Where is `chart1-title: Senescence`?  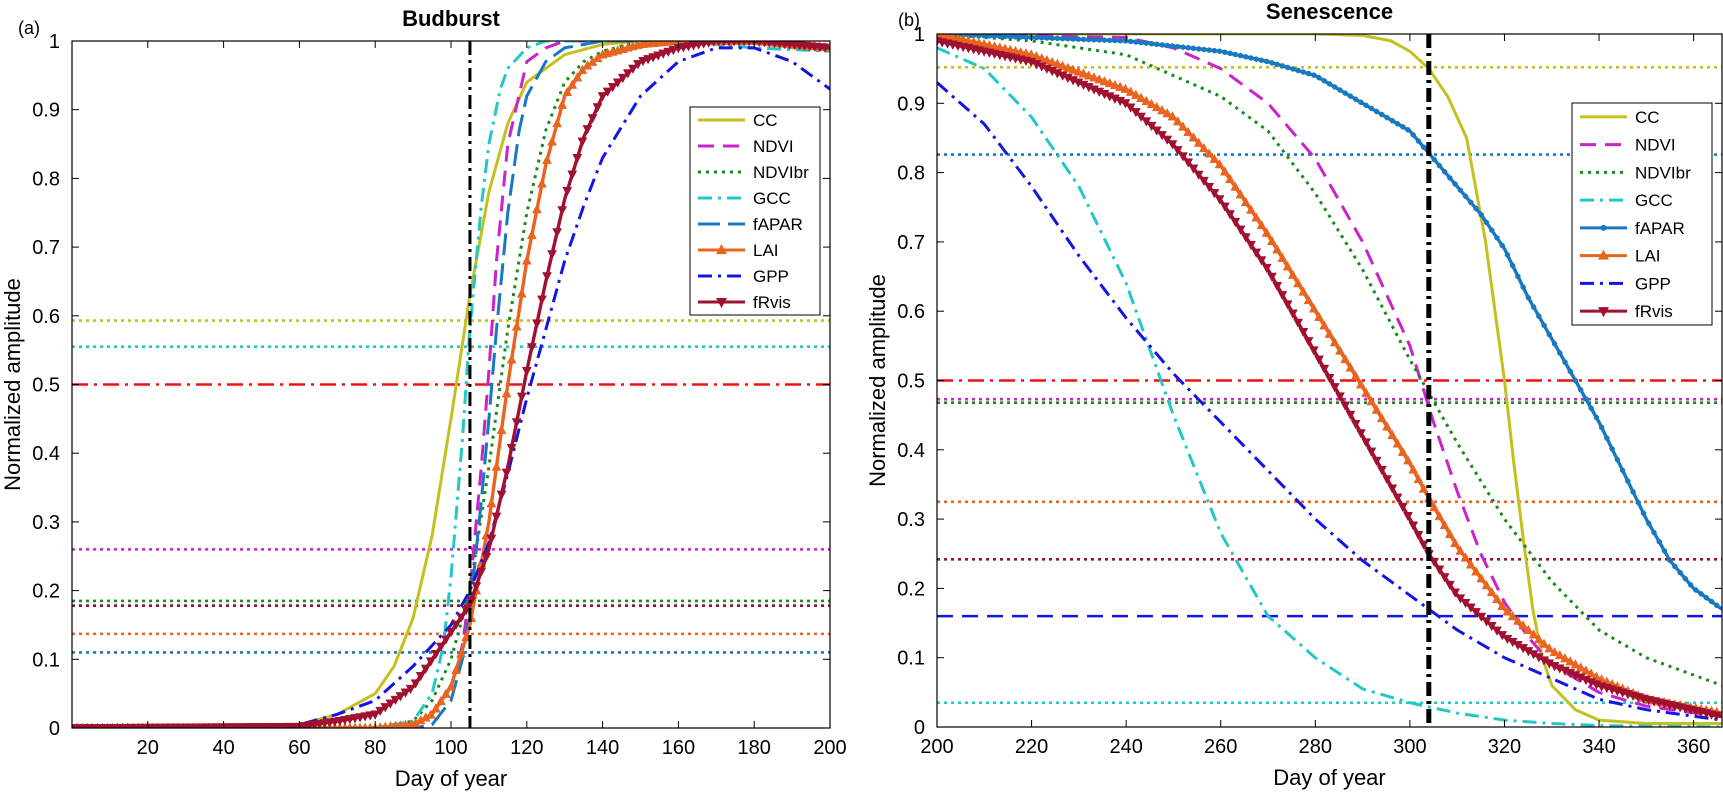
chart1-title: Senescence is located at coordinates (1329, 12).